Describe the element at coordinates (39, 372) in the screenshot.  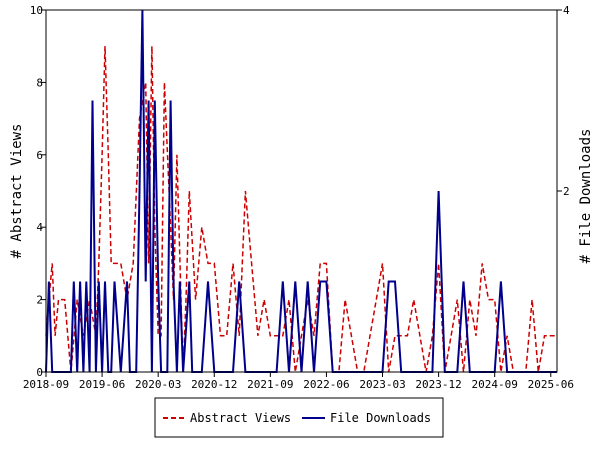
I see `y-left-tick-label: 0` at that location.